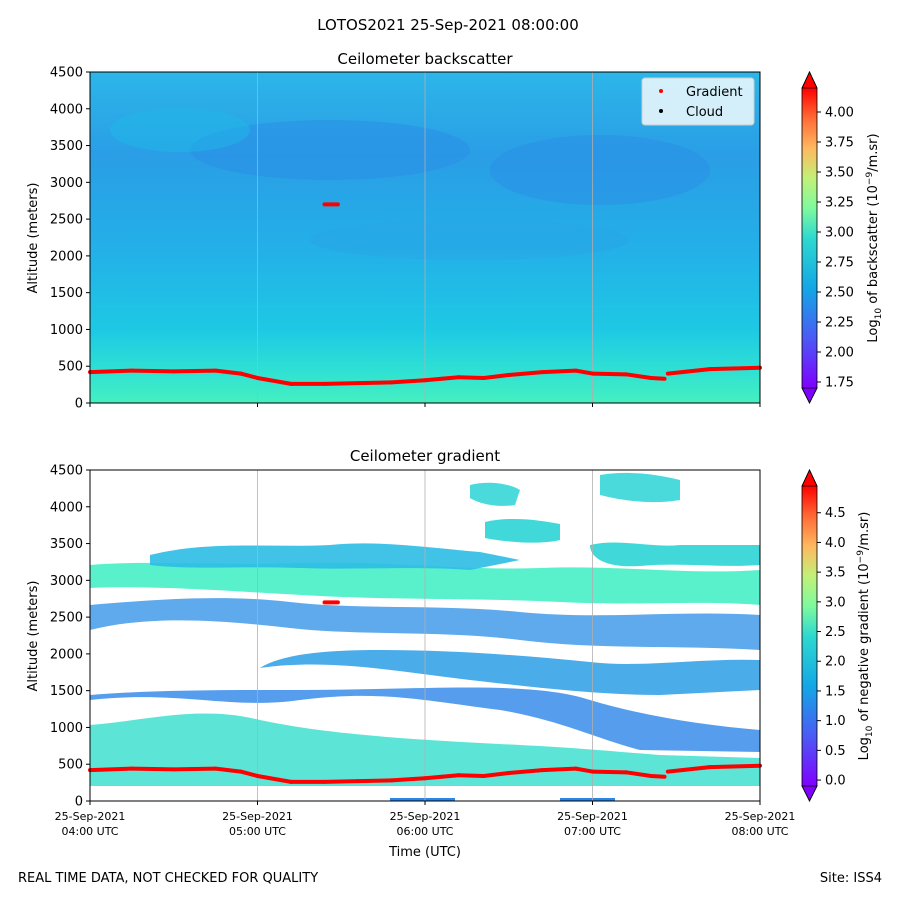 The image size is (900, 900). What do you see at coordinates (831, 647) in the screenshot?
I see `gradient-colorbar-ticks: 0.0 0.5 1.0 1.5 2.0 2.5 3.0 3.5 4.0 4.5` at bounding box center [831, 647].